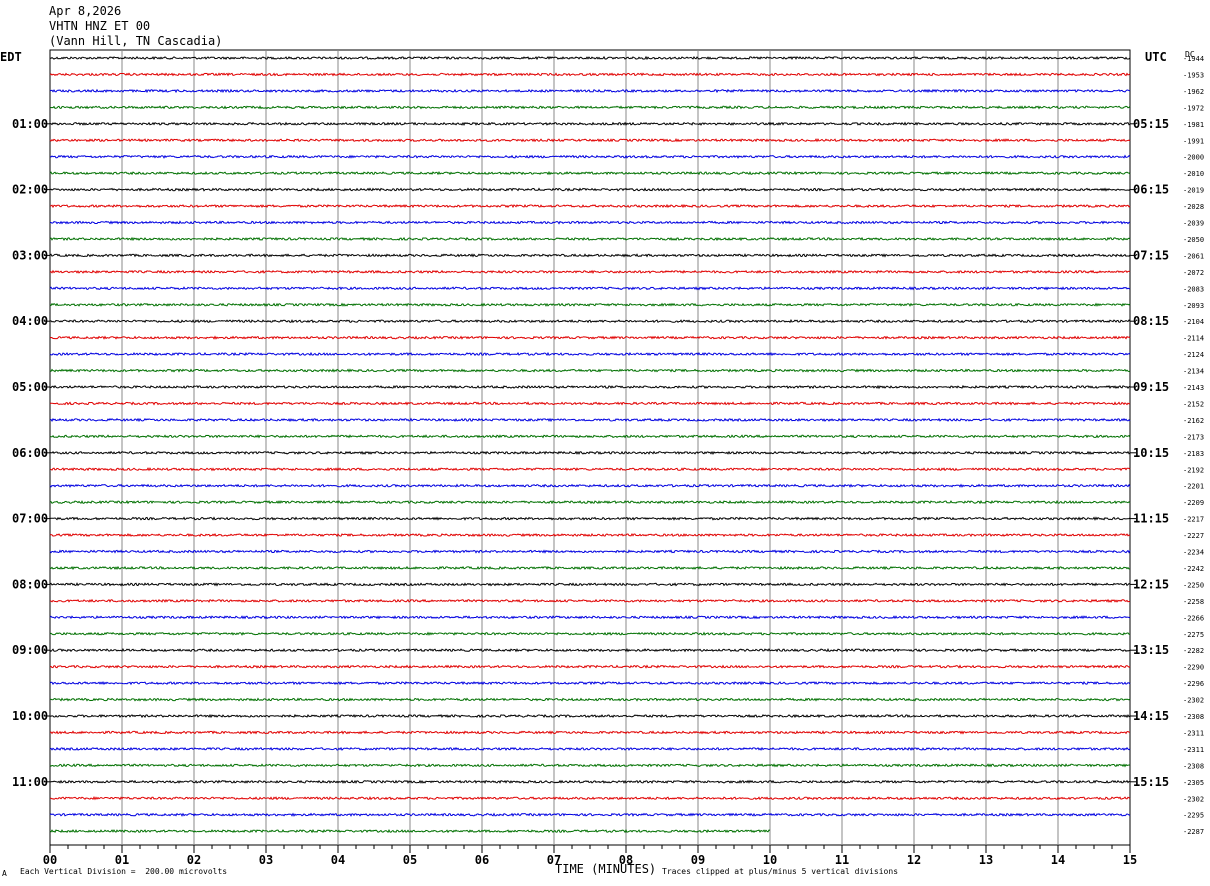  What do you see at coordinates (1151, 124) in the screenshot?
I see `right-hour-label: 05:15` at bounding box center [1151, 124].